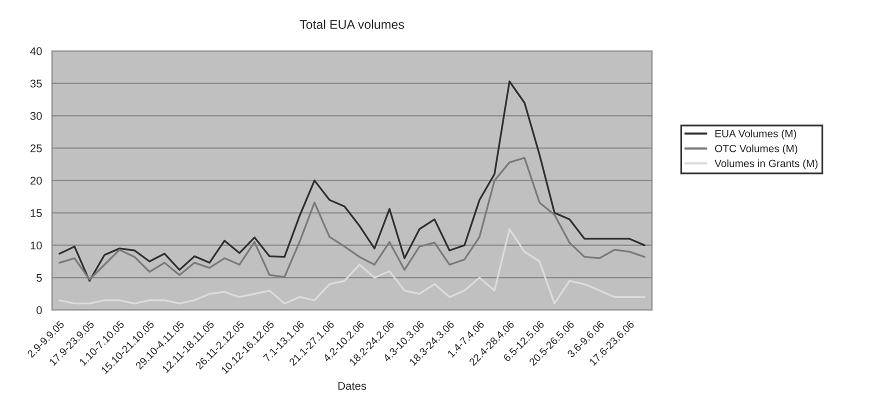  I want to click on y-tick-label: 40, so click(36, 51).